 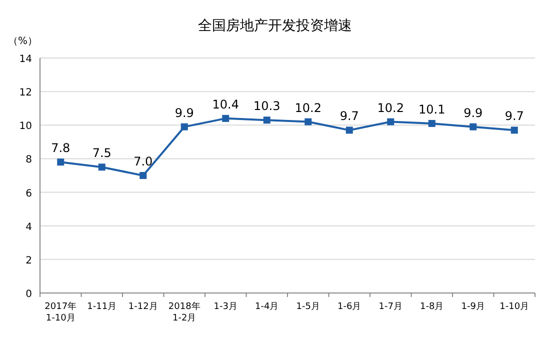 What do you see at coordinates (432, 109) in the screenshot?
I see `data-label: 10.1` at bounding box center [432, 109].